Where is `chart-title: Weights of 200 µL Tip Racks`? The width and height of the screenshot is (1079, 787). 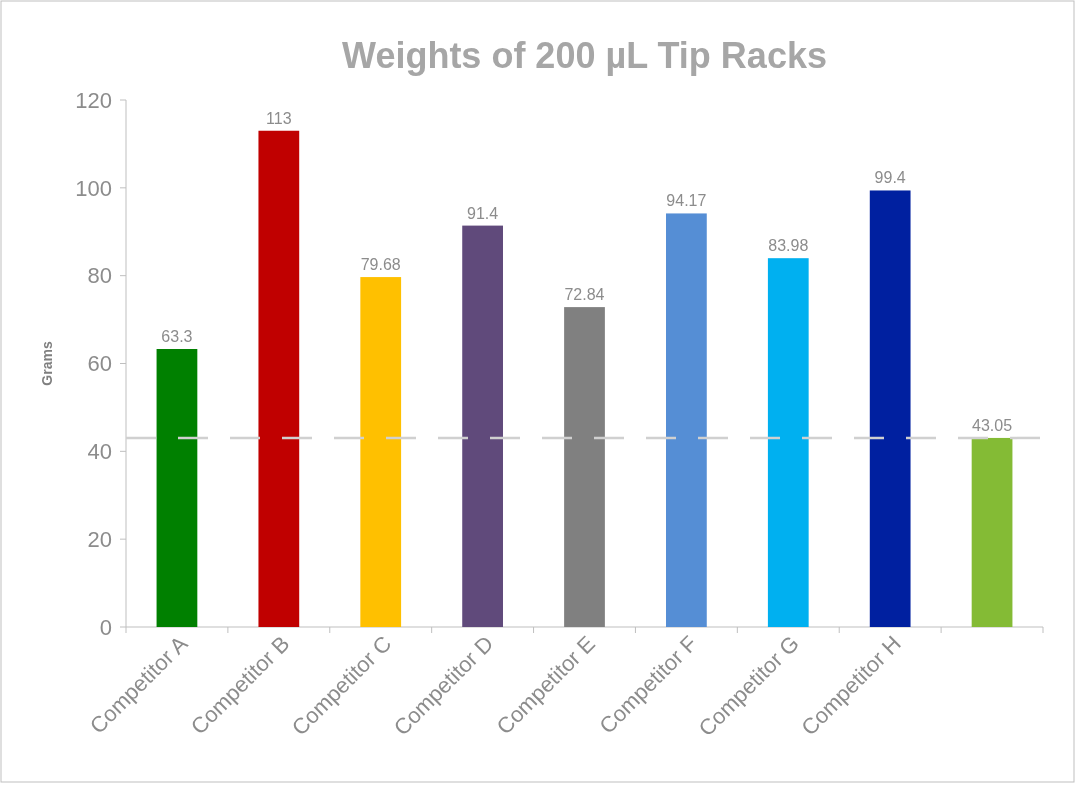 chart-title: Weights of 200 µL Tip Racks is located at coordinates (584, 55).